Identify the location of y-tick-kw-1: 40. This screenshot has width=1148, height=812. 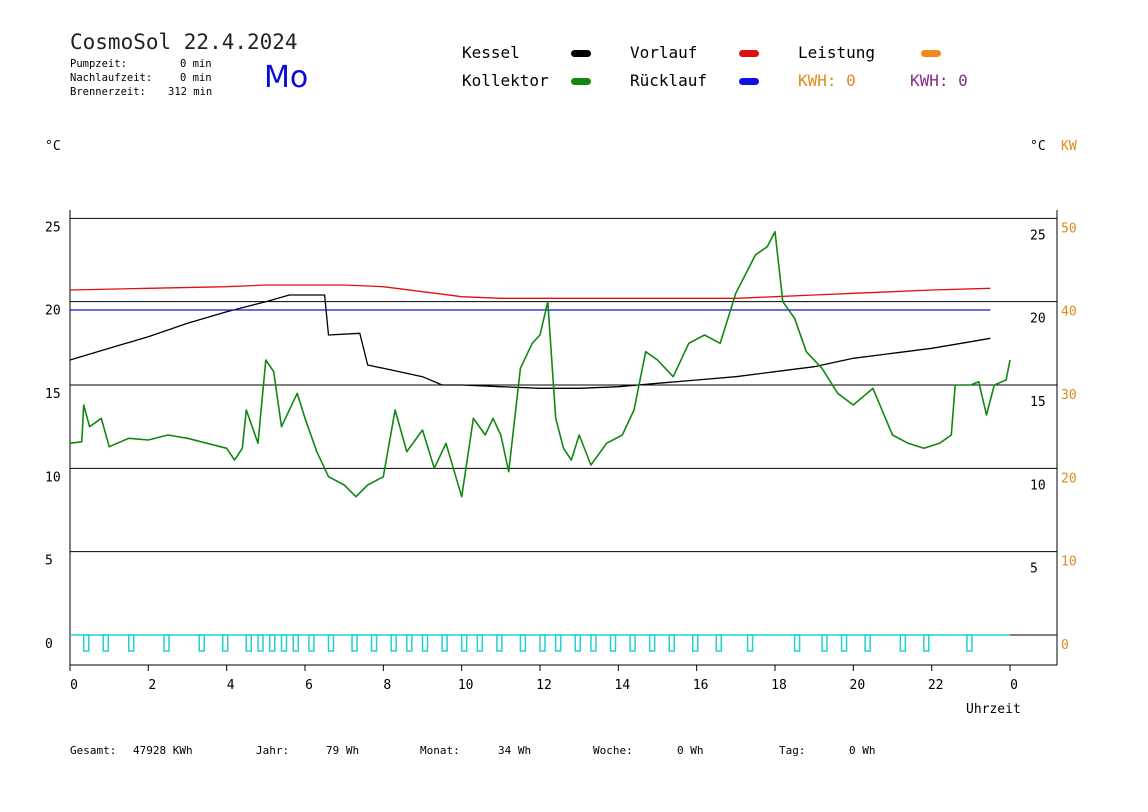
(1069, 312).